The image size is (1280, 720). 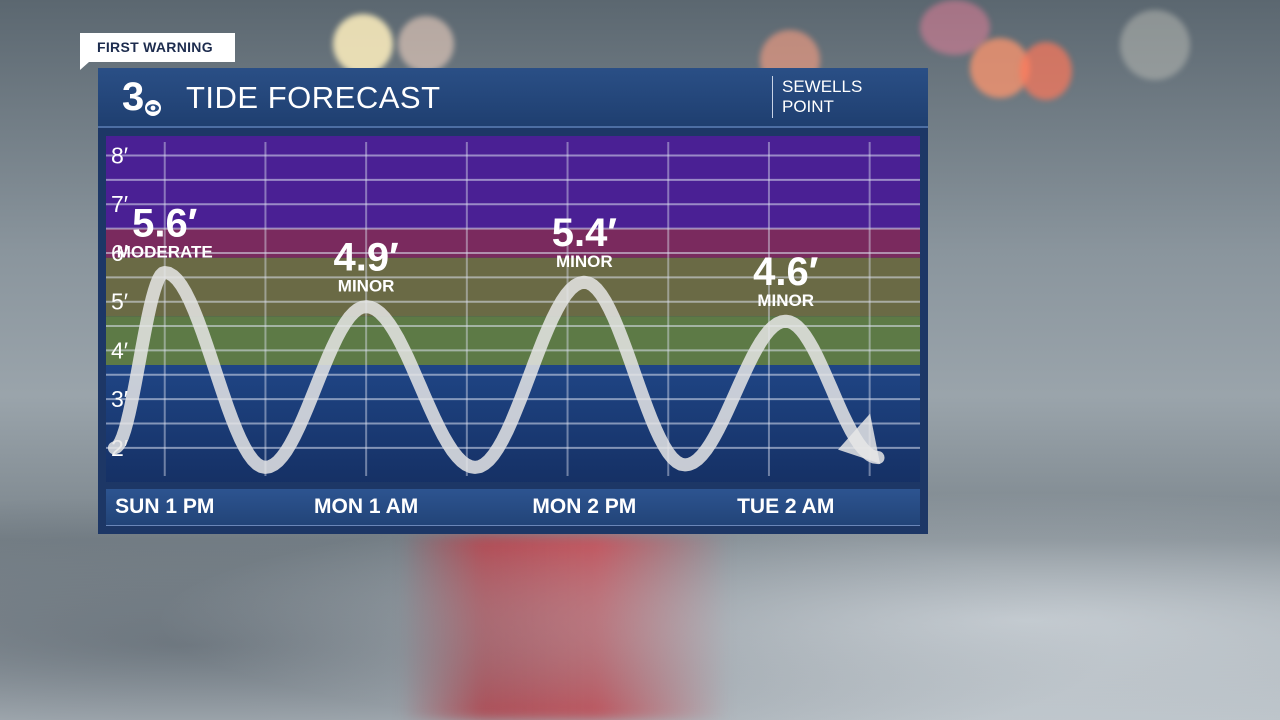 What do you see at coordinates (513, 182) in the screenshot?
I see `major-flood-zone` at bounding box center [513, 182].